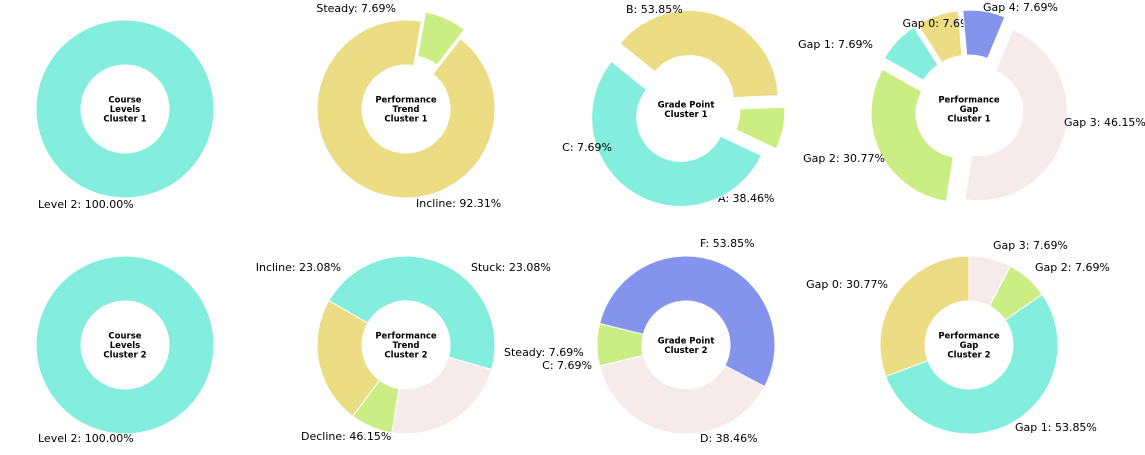 This screenshot has width=1145, height=455. Describe the element at coordinates (940, 23) in the screenshot. I see `slice-label: Gap 0: 7.69%` at that location.